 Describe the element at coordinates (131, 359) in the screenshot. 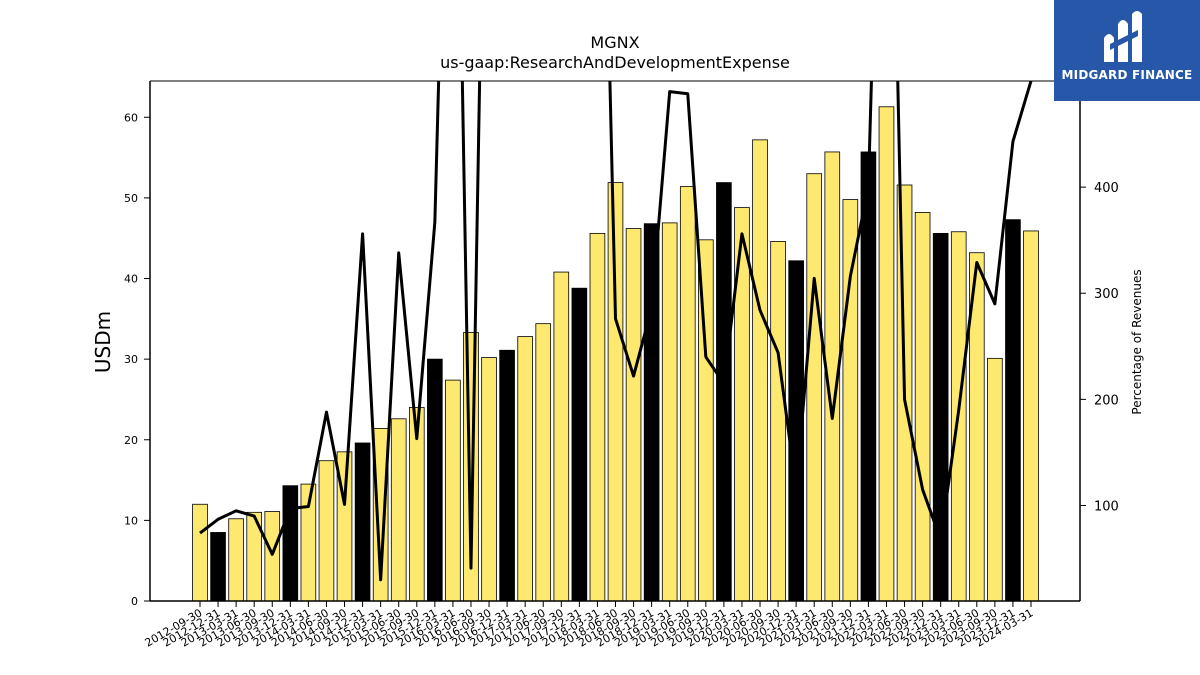

I see `y-tick-label-left: 30` at that location.